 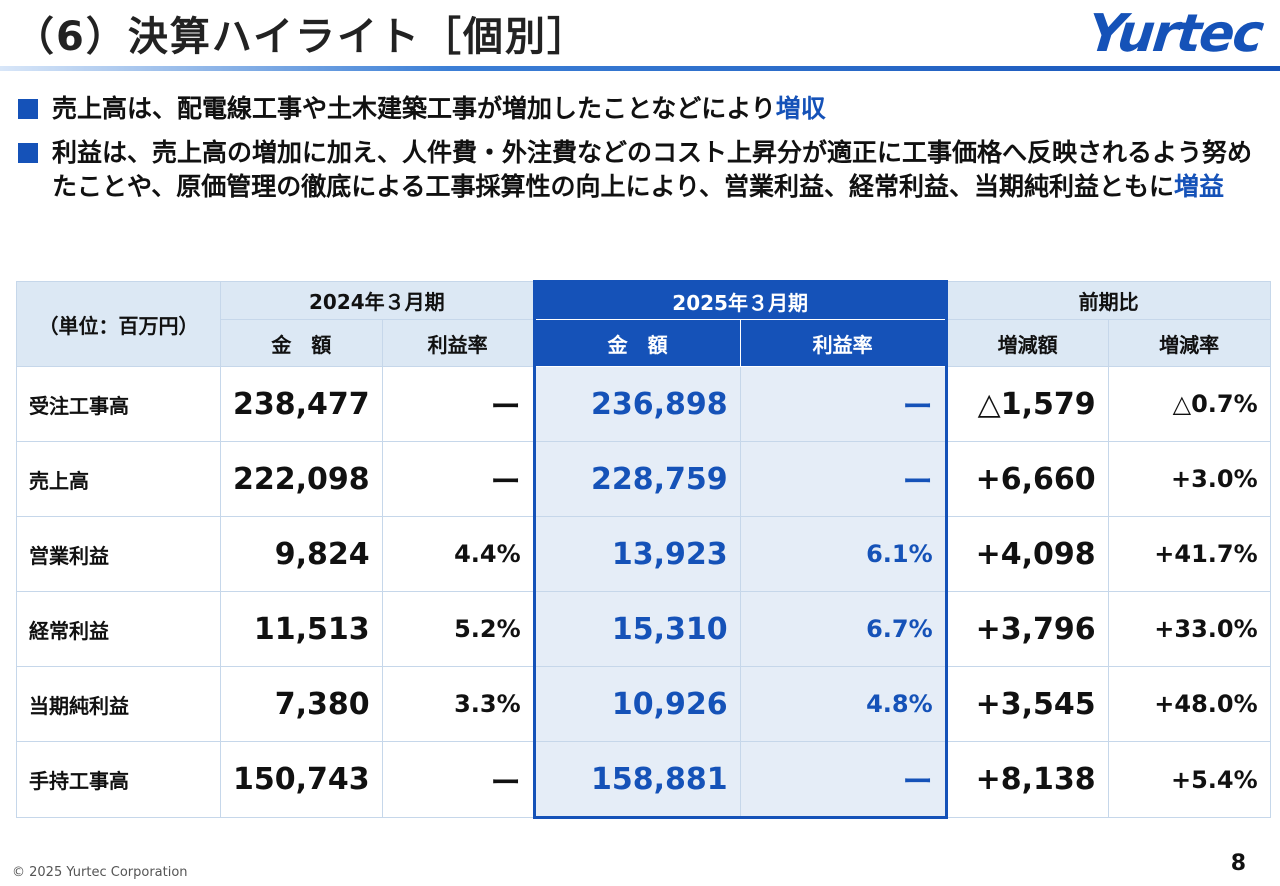 I want to click on page-number: 8, so click(x=1238, y=863).